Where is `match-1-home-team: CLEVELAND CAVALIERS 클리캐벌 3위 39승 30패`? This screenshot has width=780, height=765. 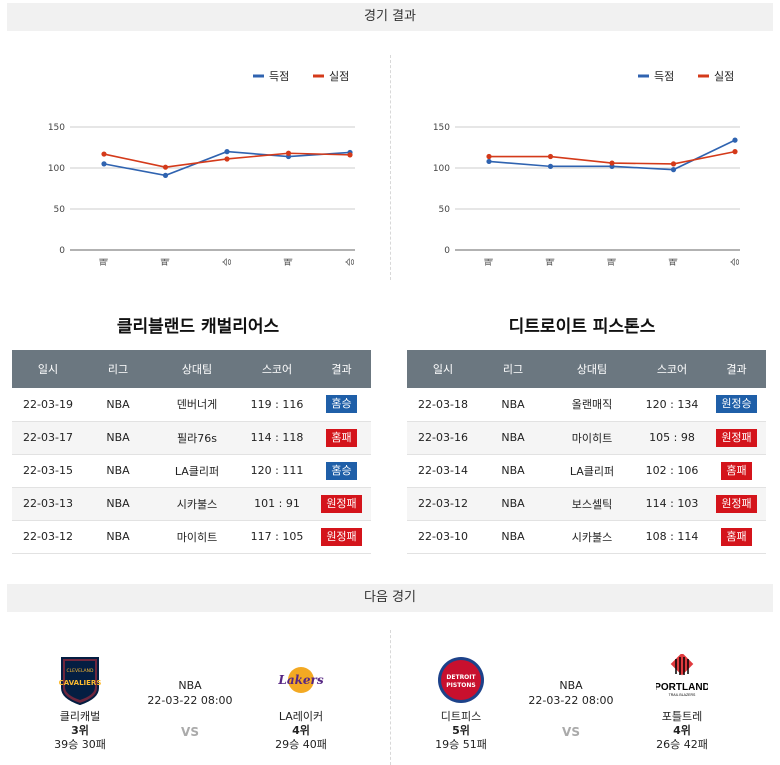
match-1-home-team: CLEVELAND CAVALIERS 클리캐벌 3위 39승 30패 is located at coordinates (80, 703).